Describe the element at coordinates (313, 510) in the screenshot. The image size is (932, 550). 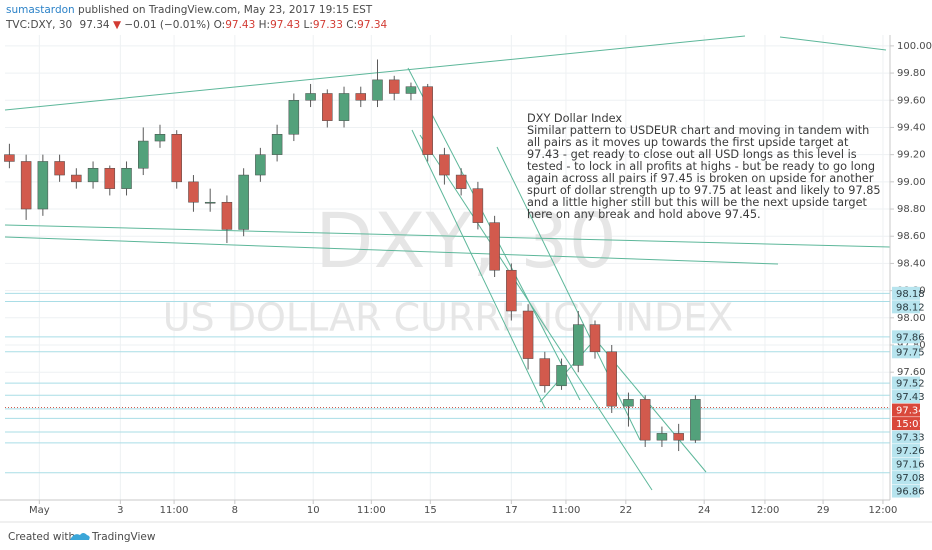
I see `x-tick-label: 10` at that location.